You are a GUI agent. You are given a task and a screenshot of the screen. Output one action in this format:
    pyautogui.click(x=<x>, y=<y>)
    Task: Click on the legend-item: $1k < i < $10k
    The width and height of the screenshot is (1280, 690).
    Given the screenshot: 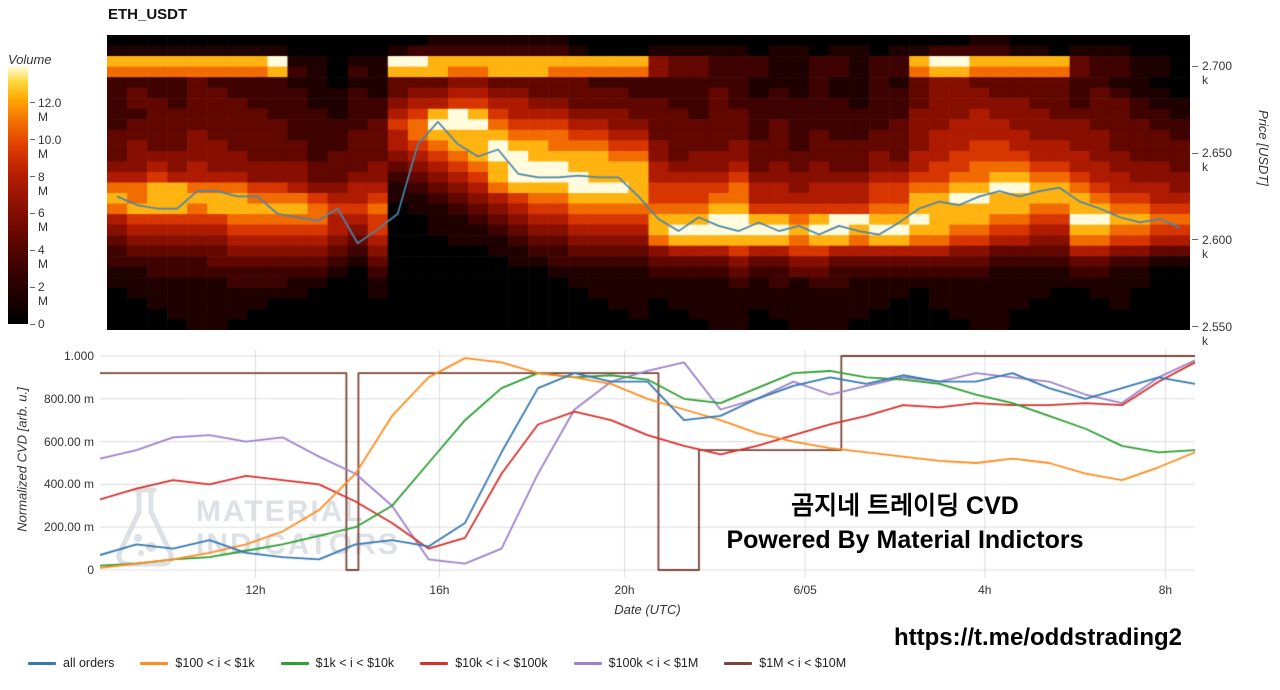 What is the action you would take?
    pyautogui.click(x=337, y=663)
    